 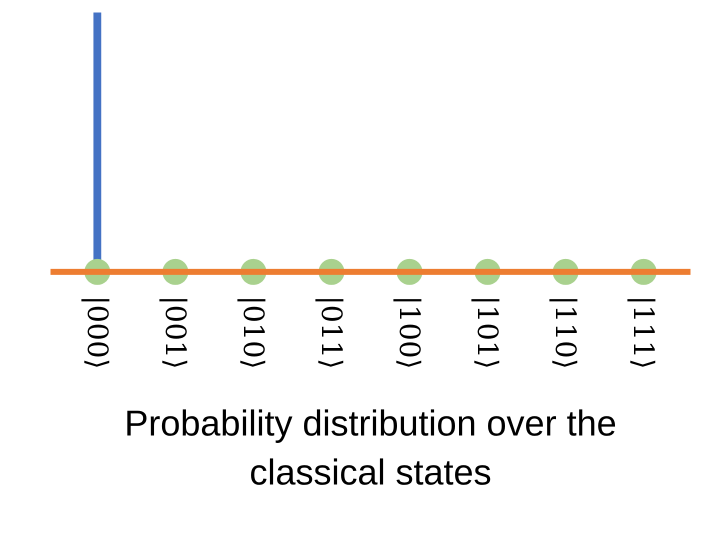 What do you see at coordinates (565, 333) in the screenshot?
I see `x-tick-label: |110⟩` at bounding box center [565, 333].